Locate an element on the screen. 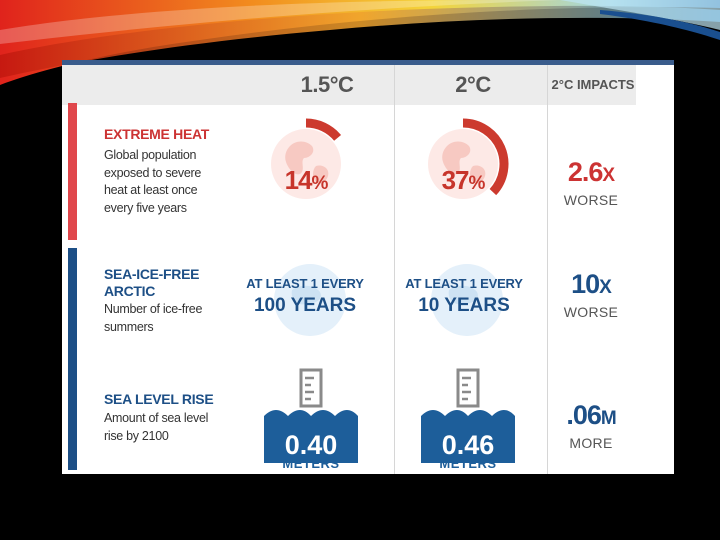 The image size is (720, 540). globe-arctic-1-5c is located at coordinates (310, 300).